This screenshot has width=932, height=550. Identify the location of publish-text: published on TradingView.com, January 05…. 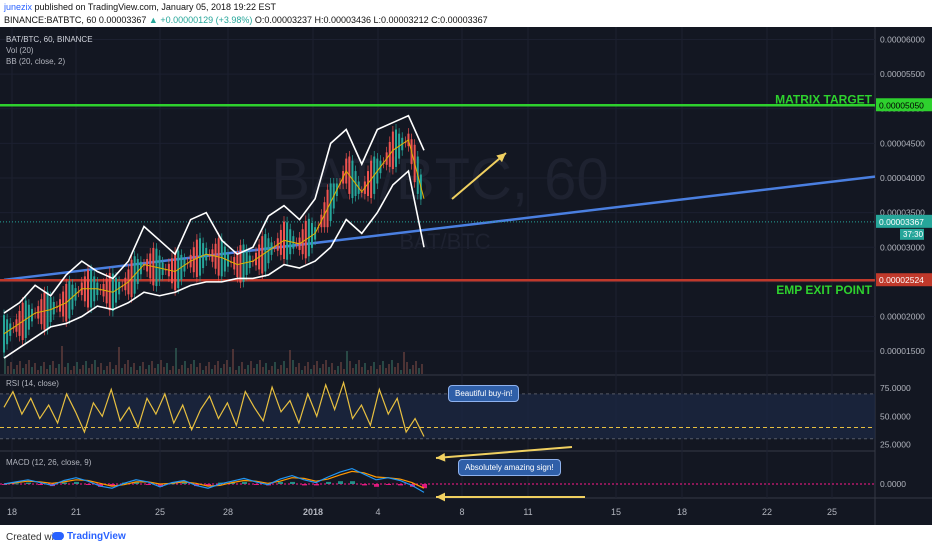
(154, 7).